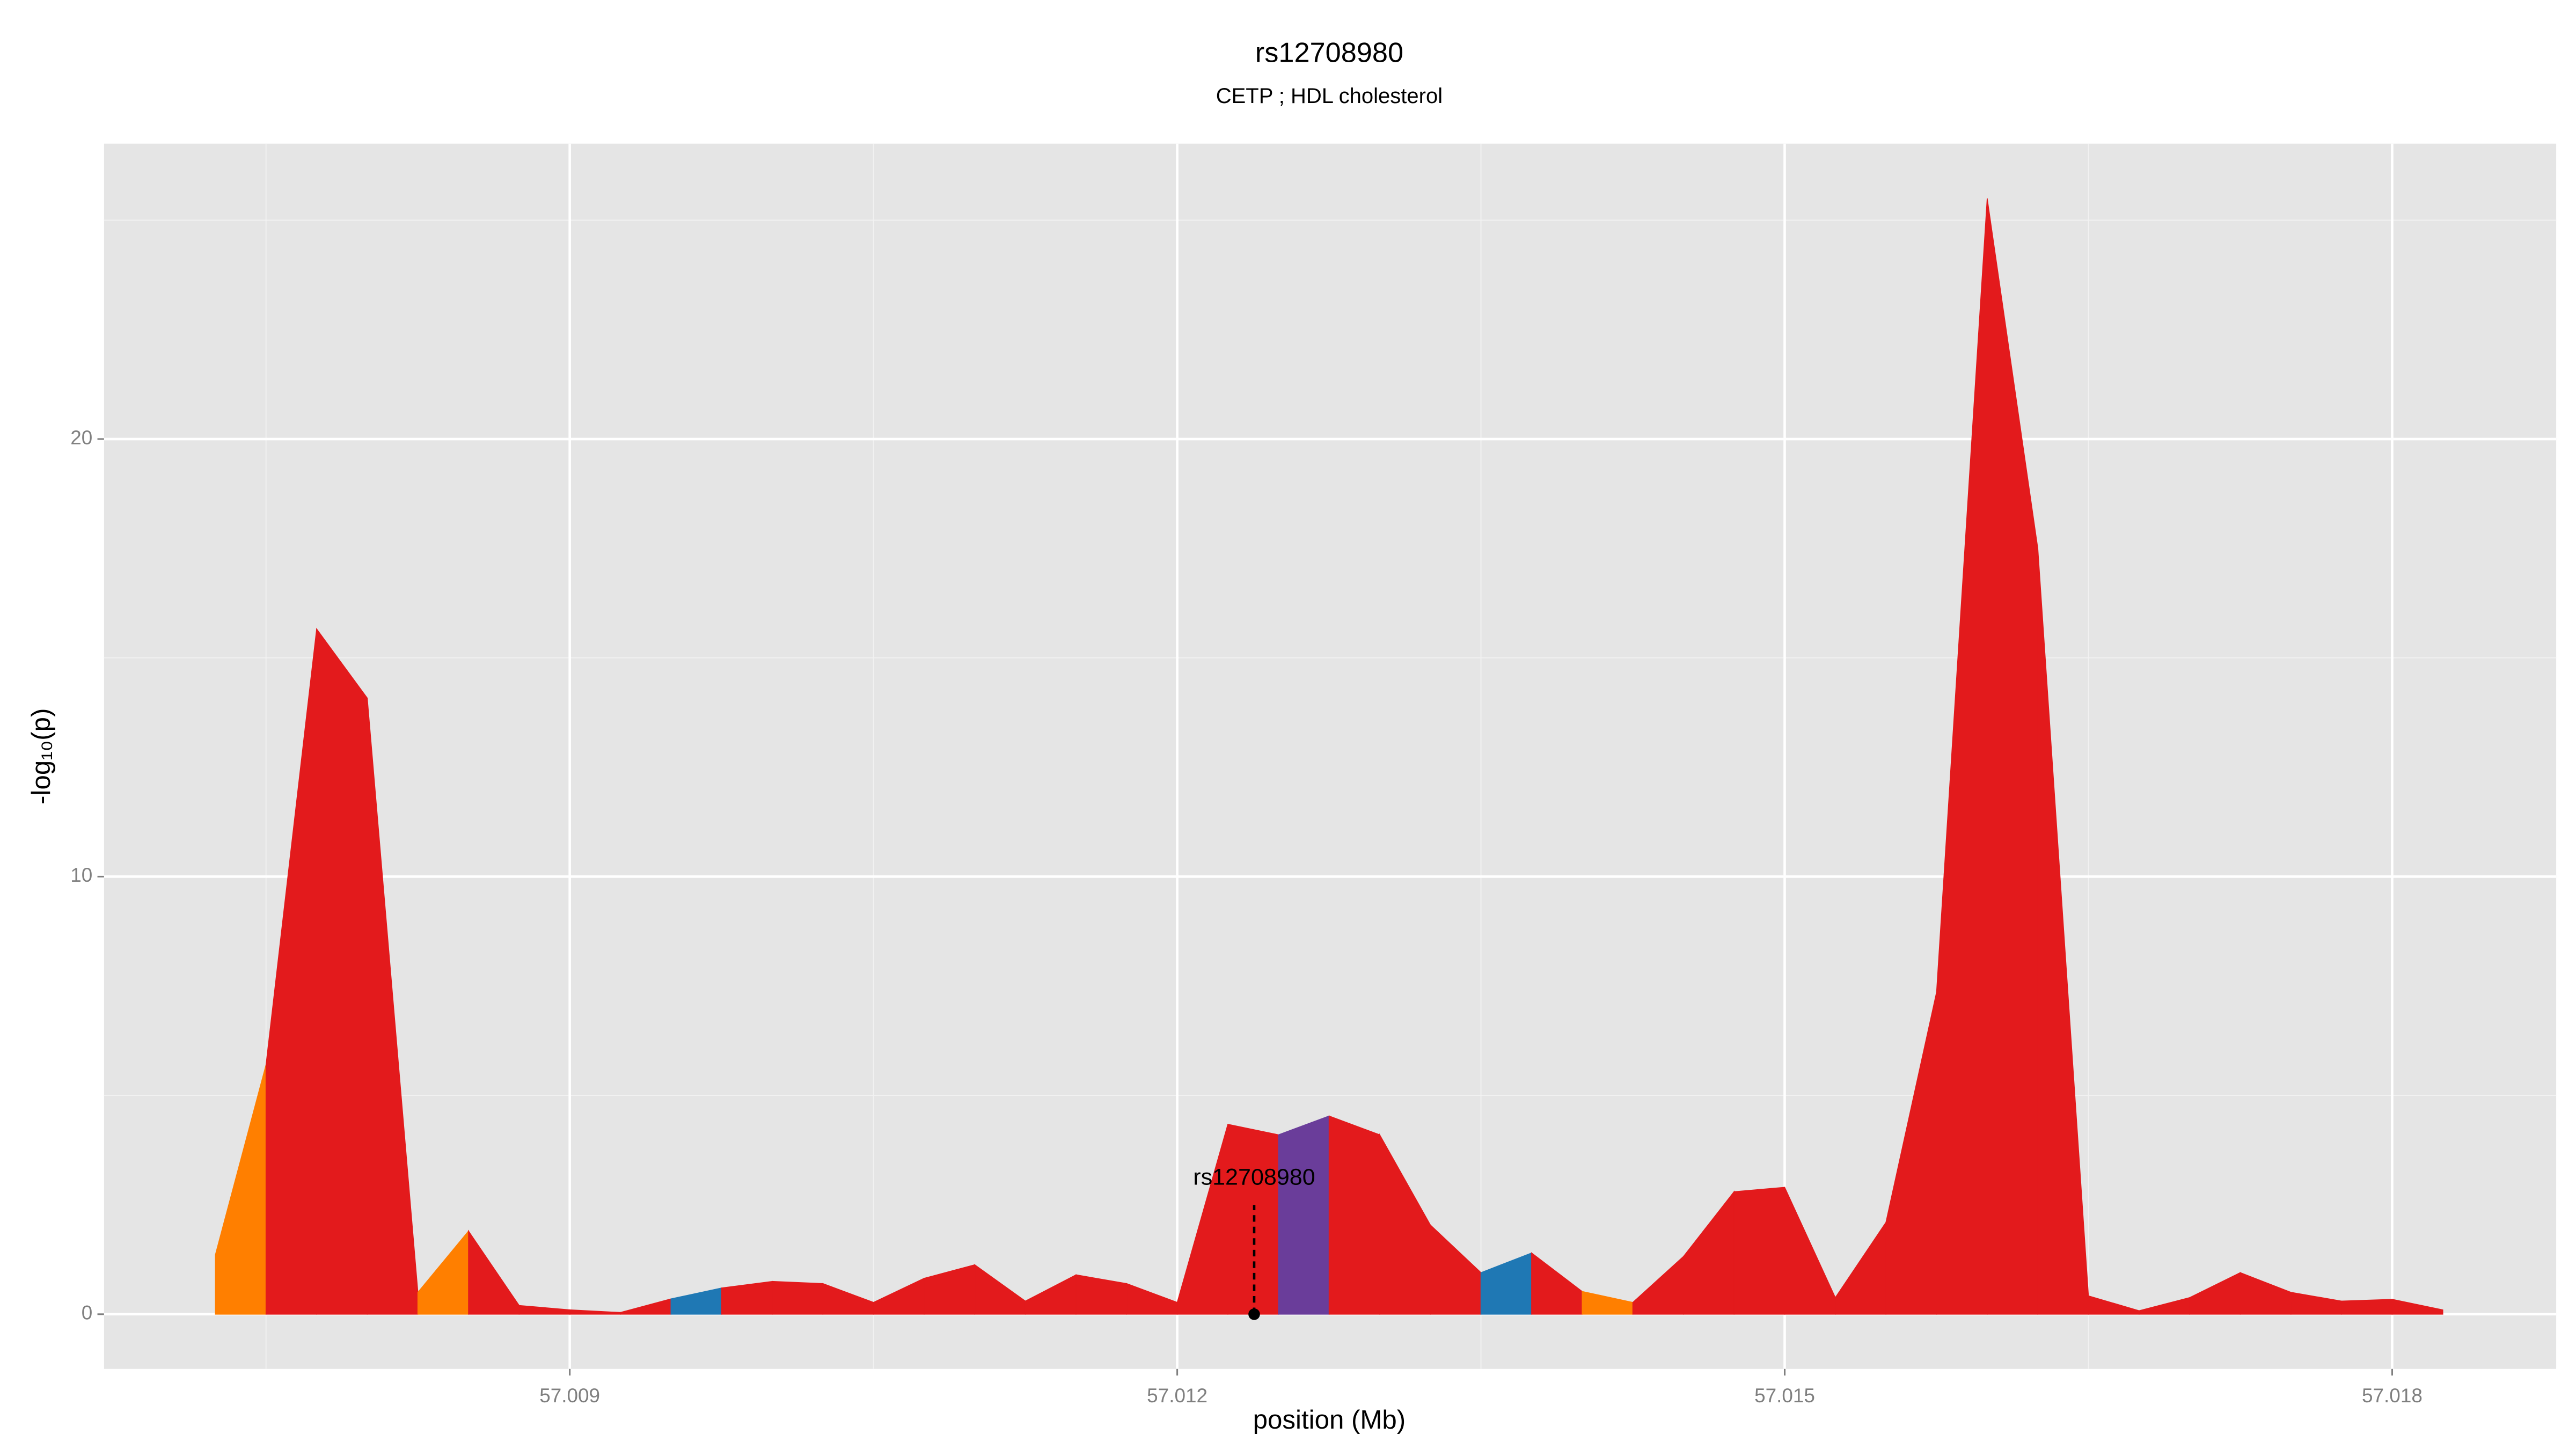 This screenshot has width=2576, height=1449. What do you see at coordinates (1784, 1396) in the screenshot?
I see `x-tick-label: 57.015` at bounding box center [1784, 1396].